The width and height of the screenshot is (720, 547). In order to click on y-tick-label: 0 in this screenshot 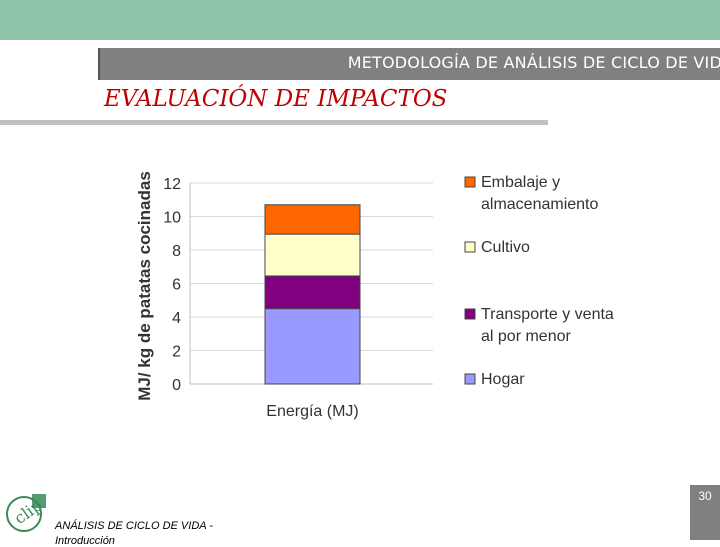, I will do `click(176, 385)`.